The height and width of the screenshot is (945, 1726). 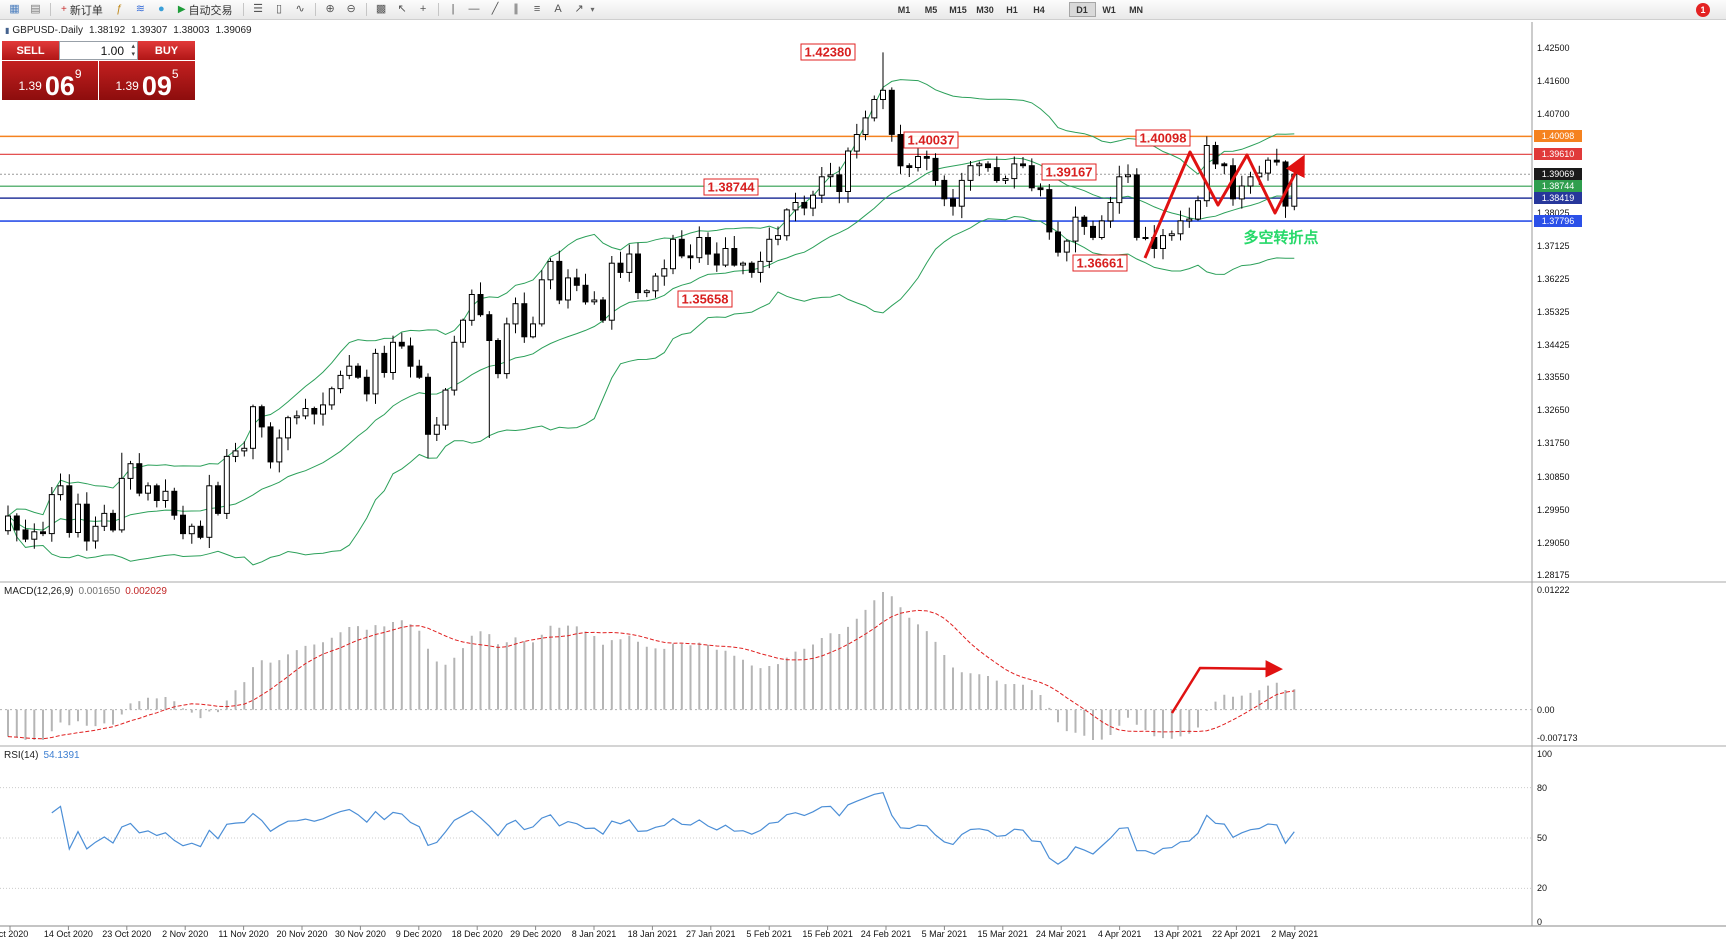 What do you see at coordinates (351, 9) in the screenshot?
I see `zoom-out-icon: ⊖` at bounding box center [351, 9].